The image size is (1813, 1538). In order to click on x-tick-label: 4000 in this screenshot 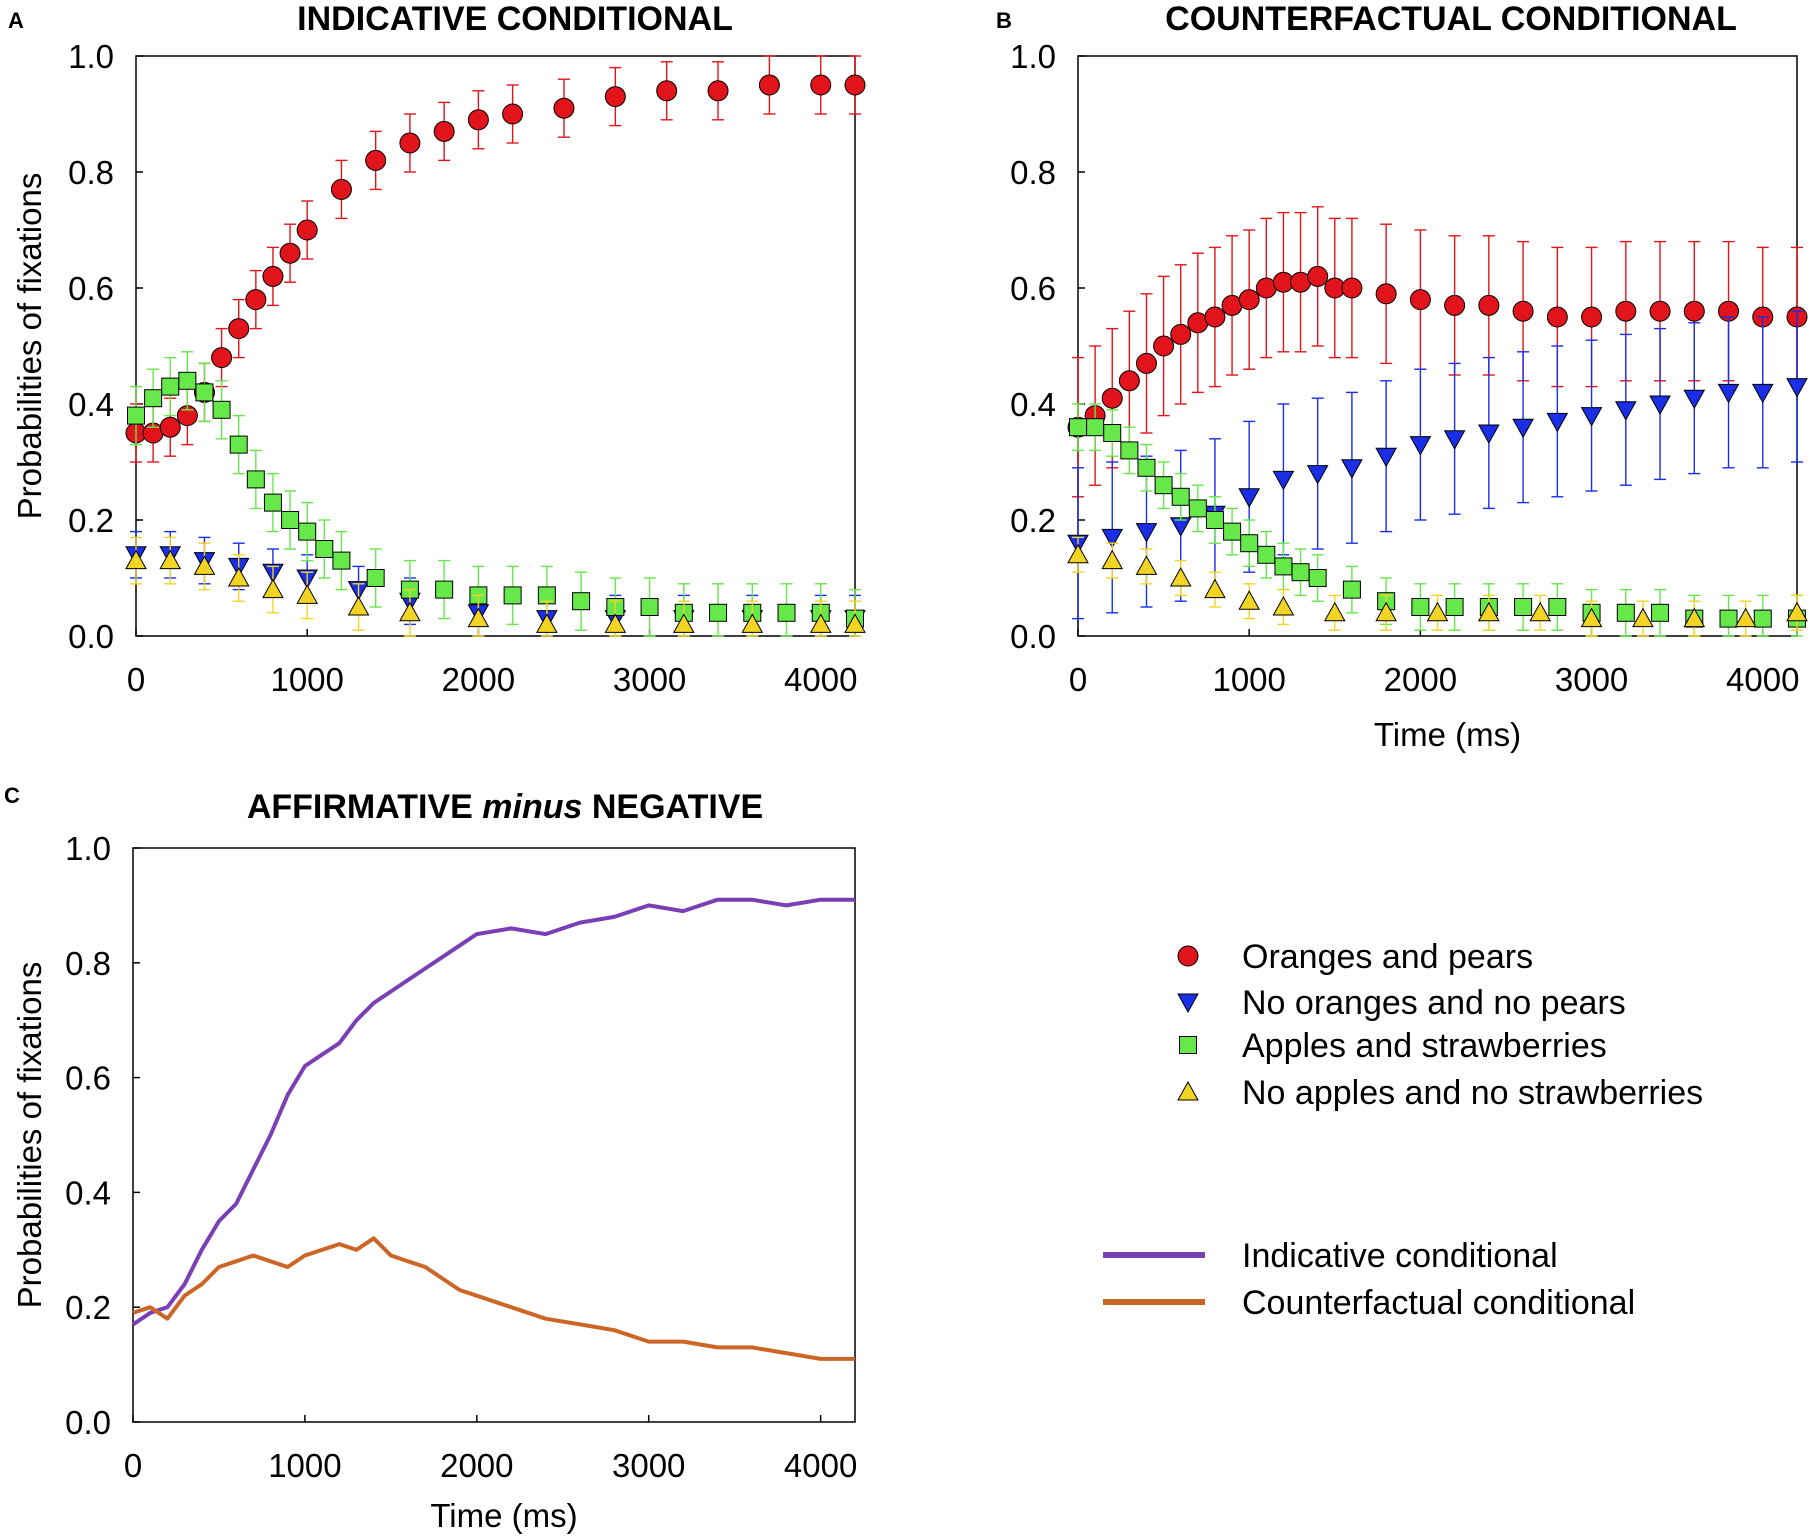, I will do `click(820, 1465)`.